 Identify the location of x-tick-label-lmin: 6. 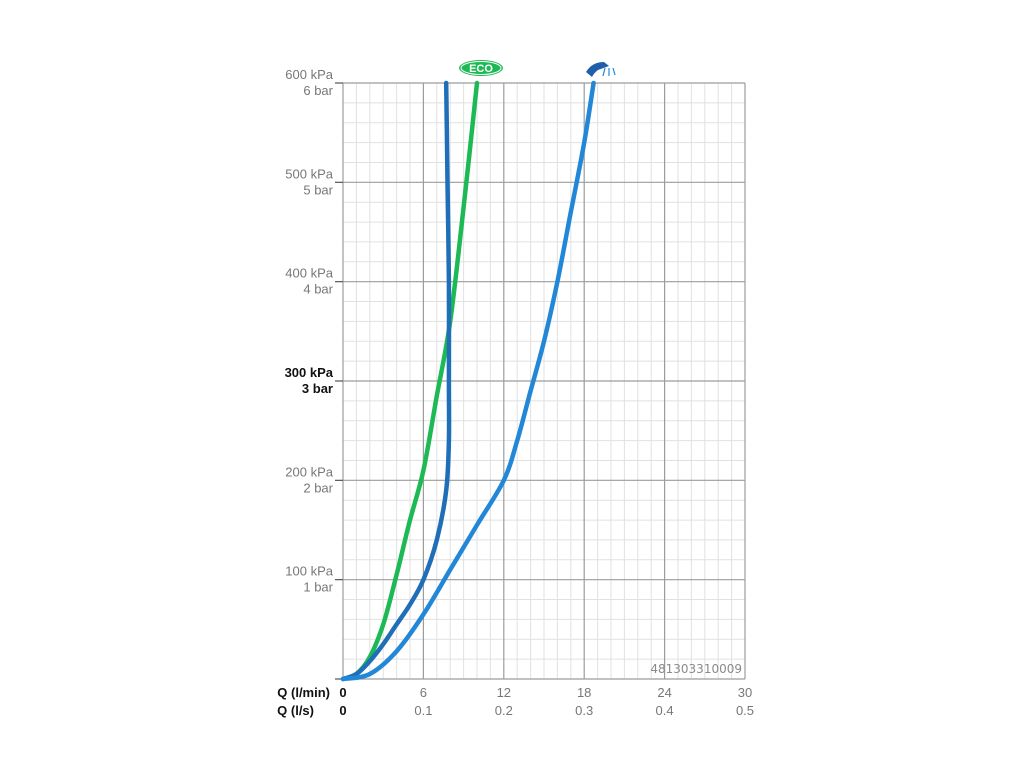
(423, 692).